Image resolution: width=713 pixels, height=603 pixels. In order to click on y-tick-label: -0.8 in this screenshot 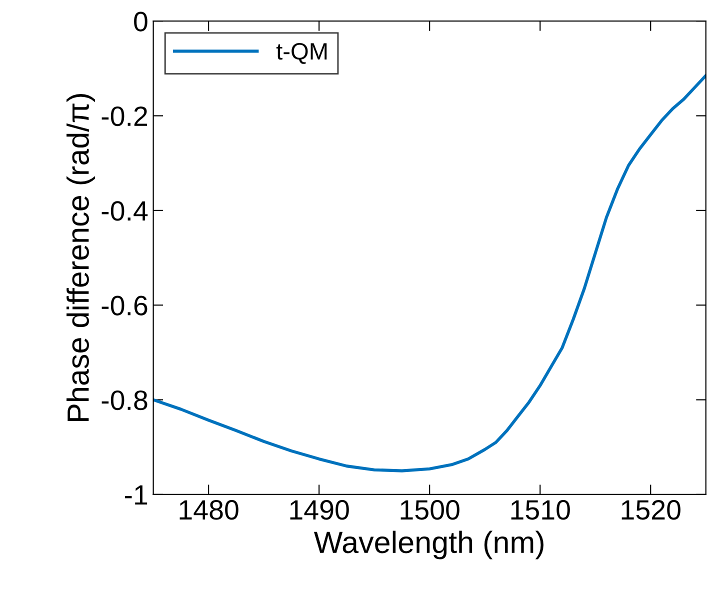, I will do `click(125, 400)`.